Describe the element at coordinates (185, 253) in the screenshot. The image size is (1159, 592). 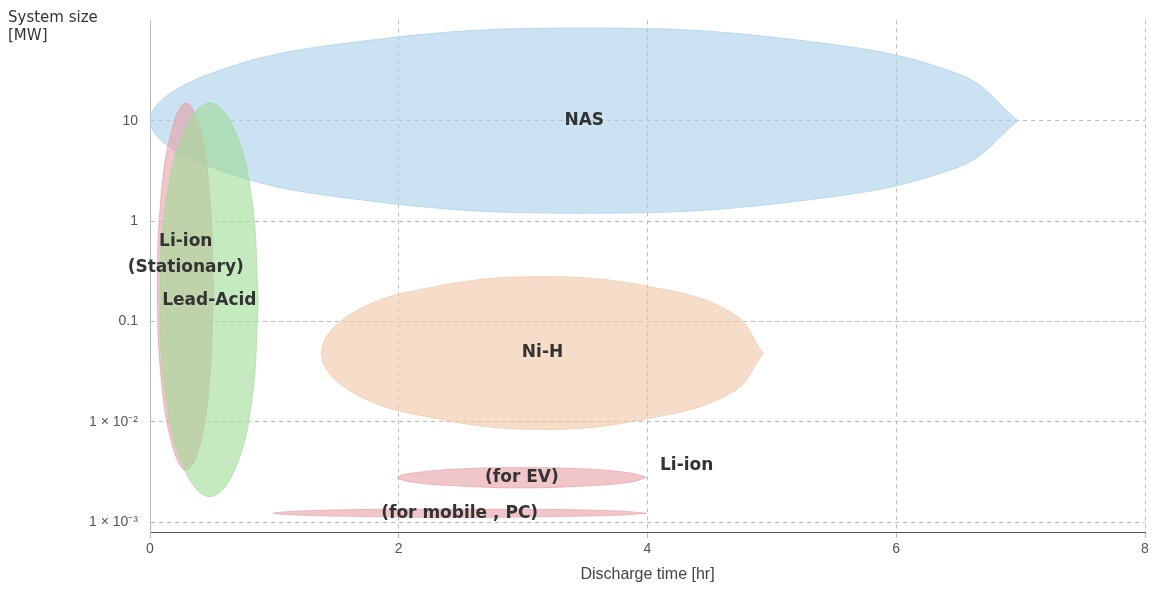
I see `series-label: Li-ion (Stationary)` at that location.